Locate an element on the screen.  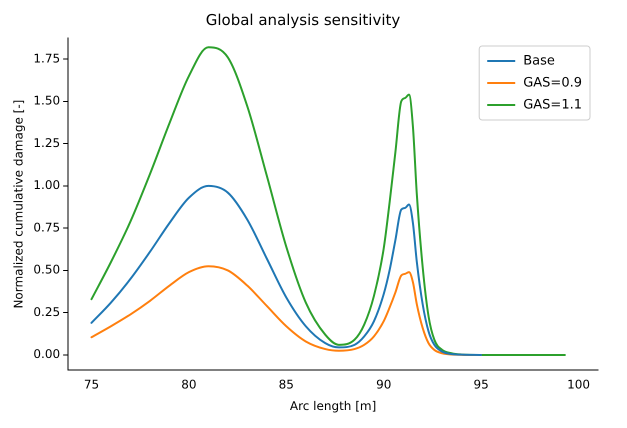
legend-label: GAS=1.1 is located at coordinates (552, 104).